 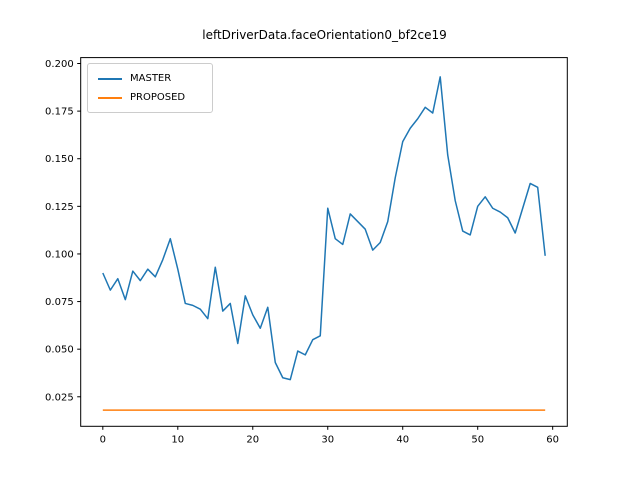 What do you see at coordinates (324, 35) in the screenshot?
I see `chart-title: leftDriverData.faceOrientation0_bf2ce19` at bounding box center [324, 35].